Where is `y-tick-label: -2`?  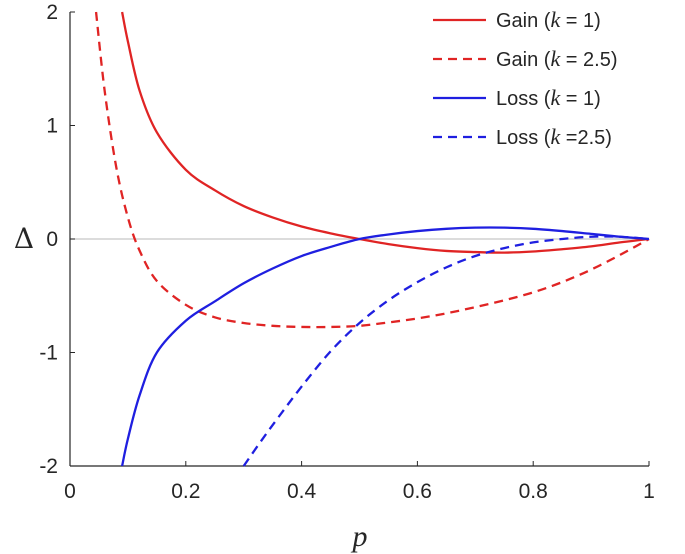 y-tick-label: -2 is located at coordinates (48, 466).